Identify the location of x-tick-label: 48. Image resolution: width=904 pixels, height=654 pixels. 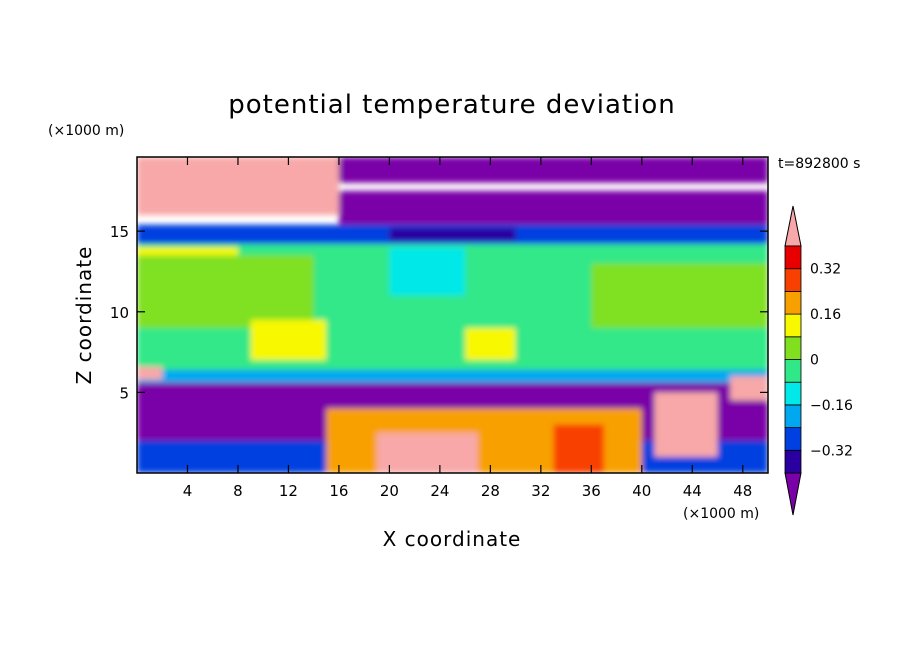
(742, 491).